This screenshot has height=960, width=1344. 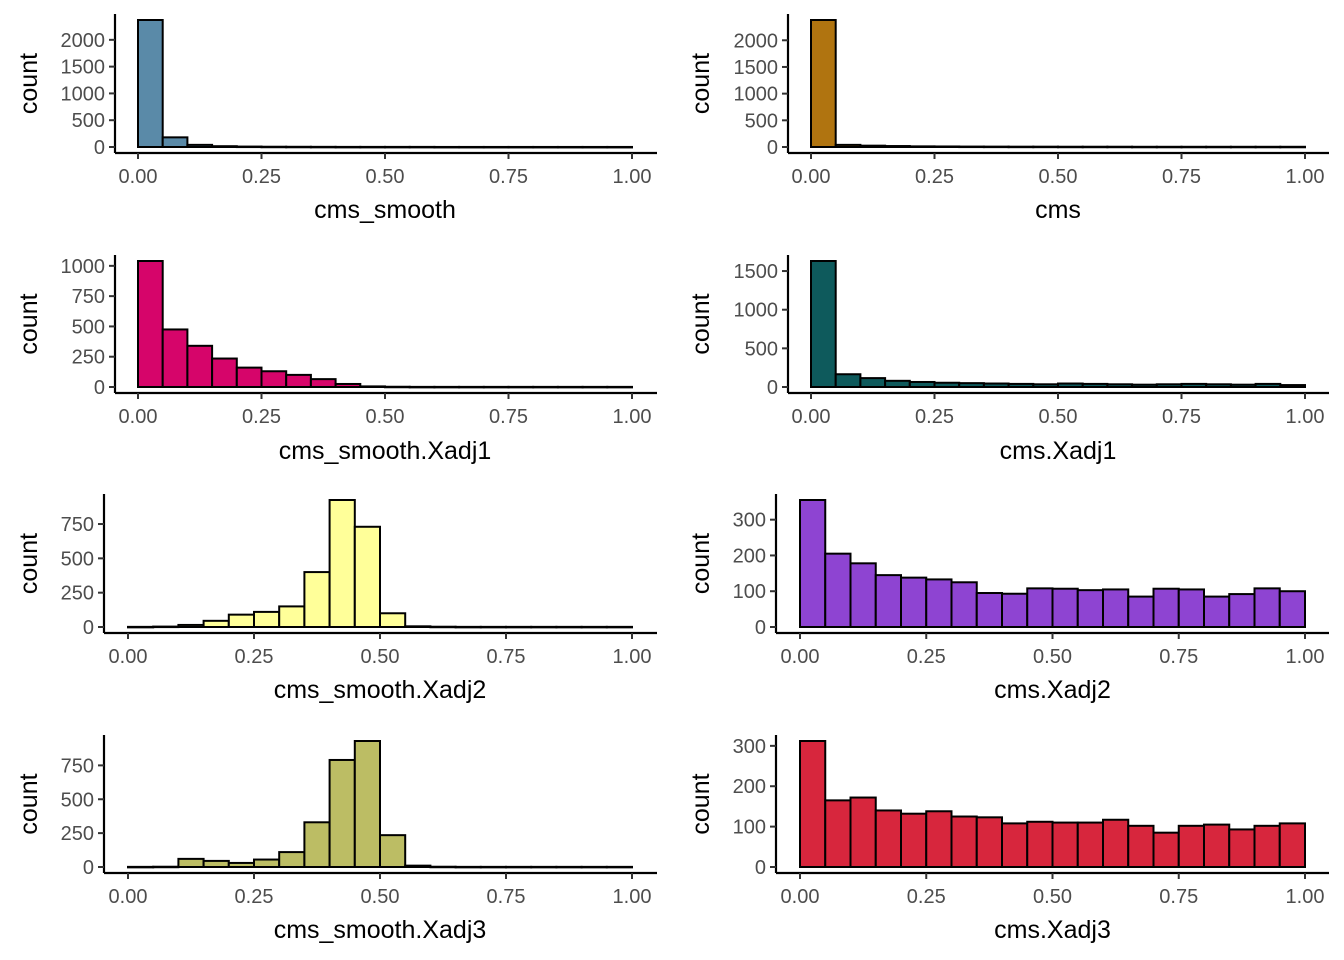 What do you see at coordinates (83, 41) in the screenshot?
I see `y-tick-label: 2000` at bounding box center [83, 41].